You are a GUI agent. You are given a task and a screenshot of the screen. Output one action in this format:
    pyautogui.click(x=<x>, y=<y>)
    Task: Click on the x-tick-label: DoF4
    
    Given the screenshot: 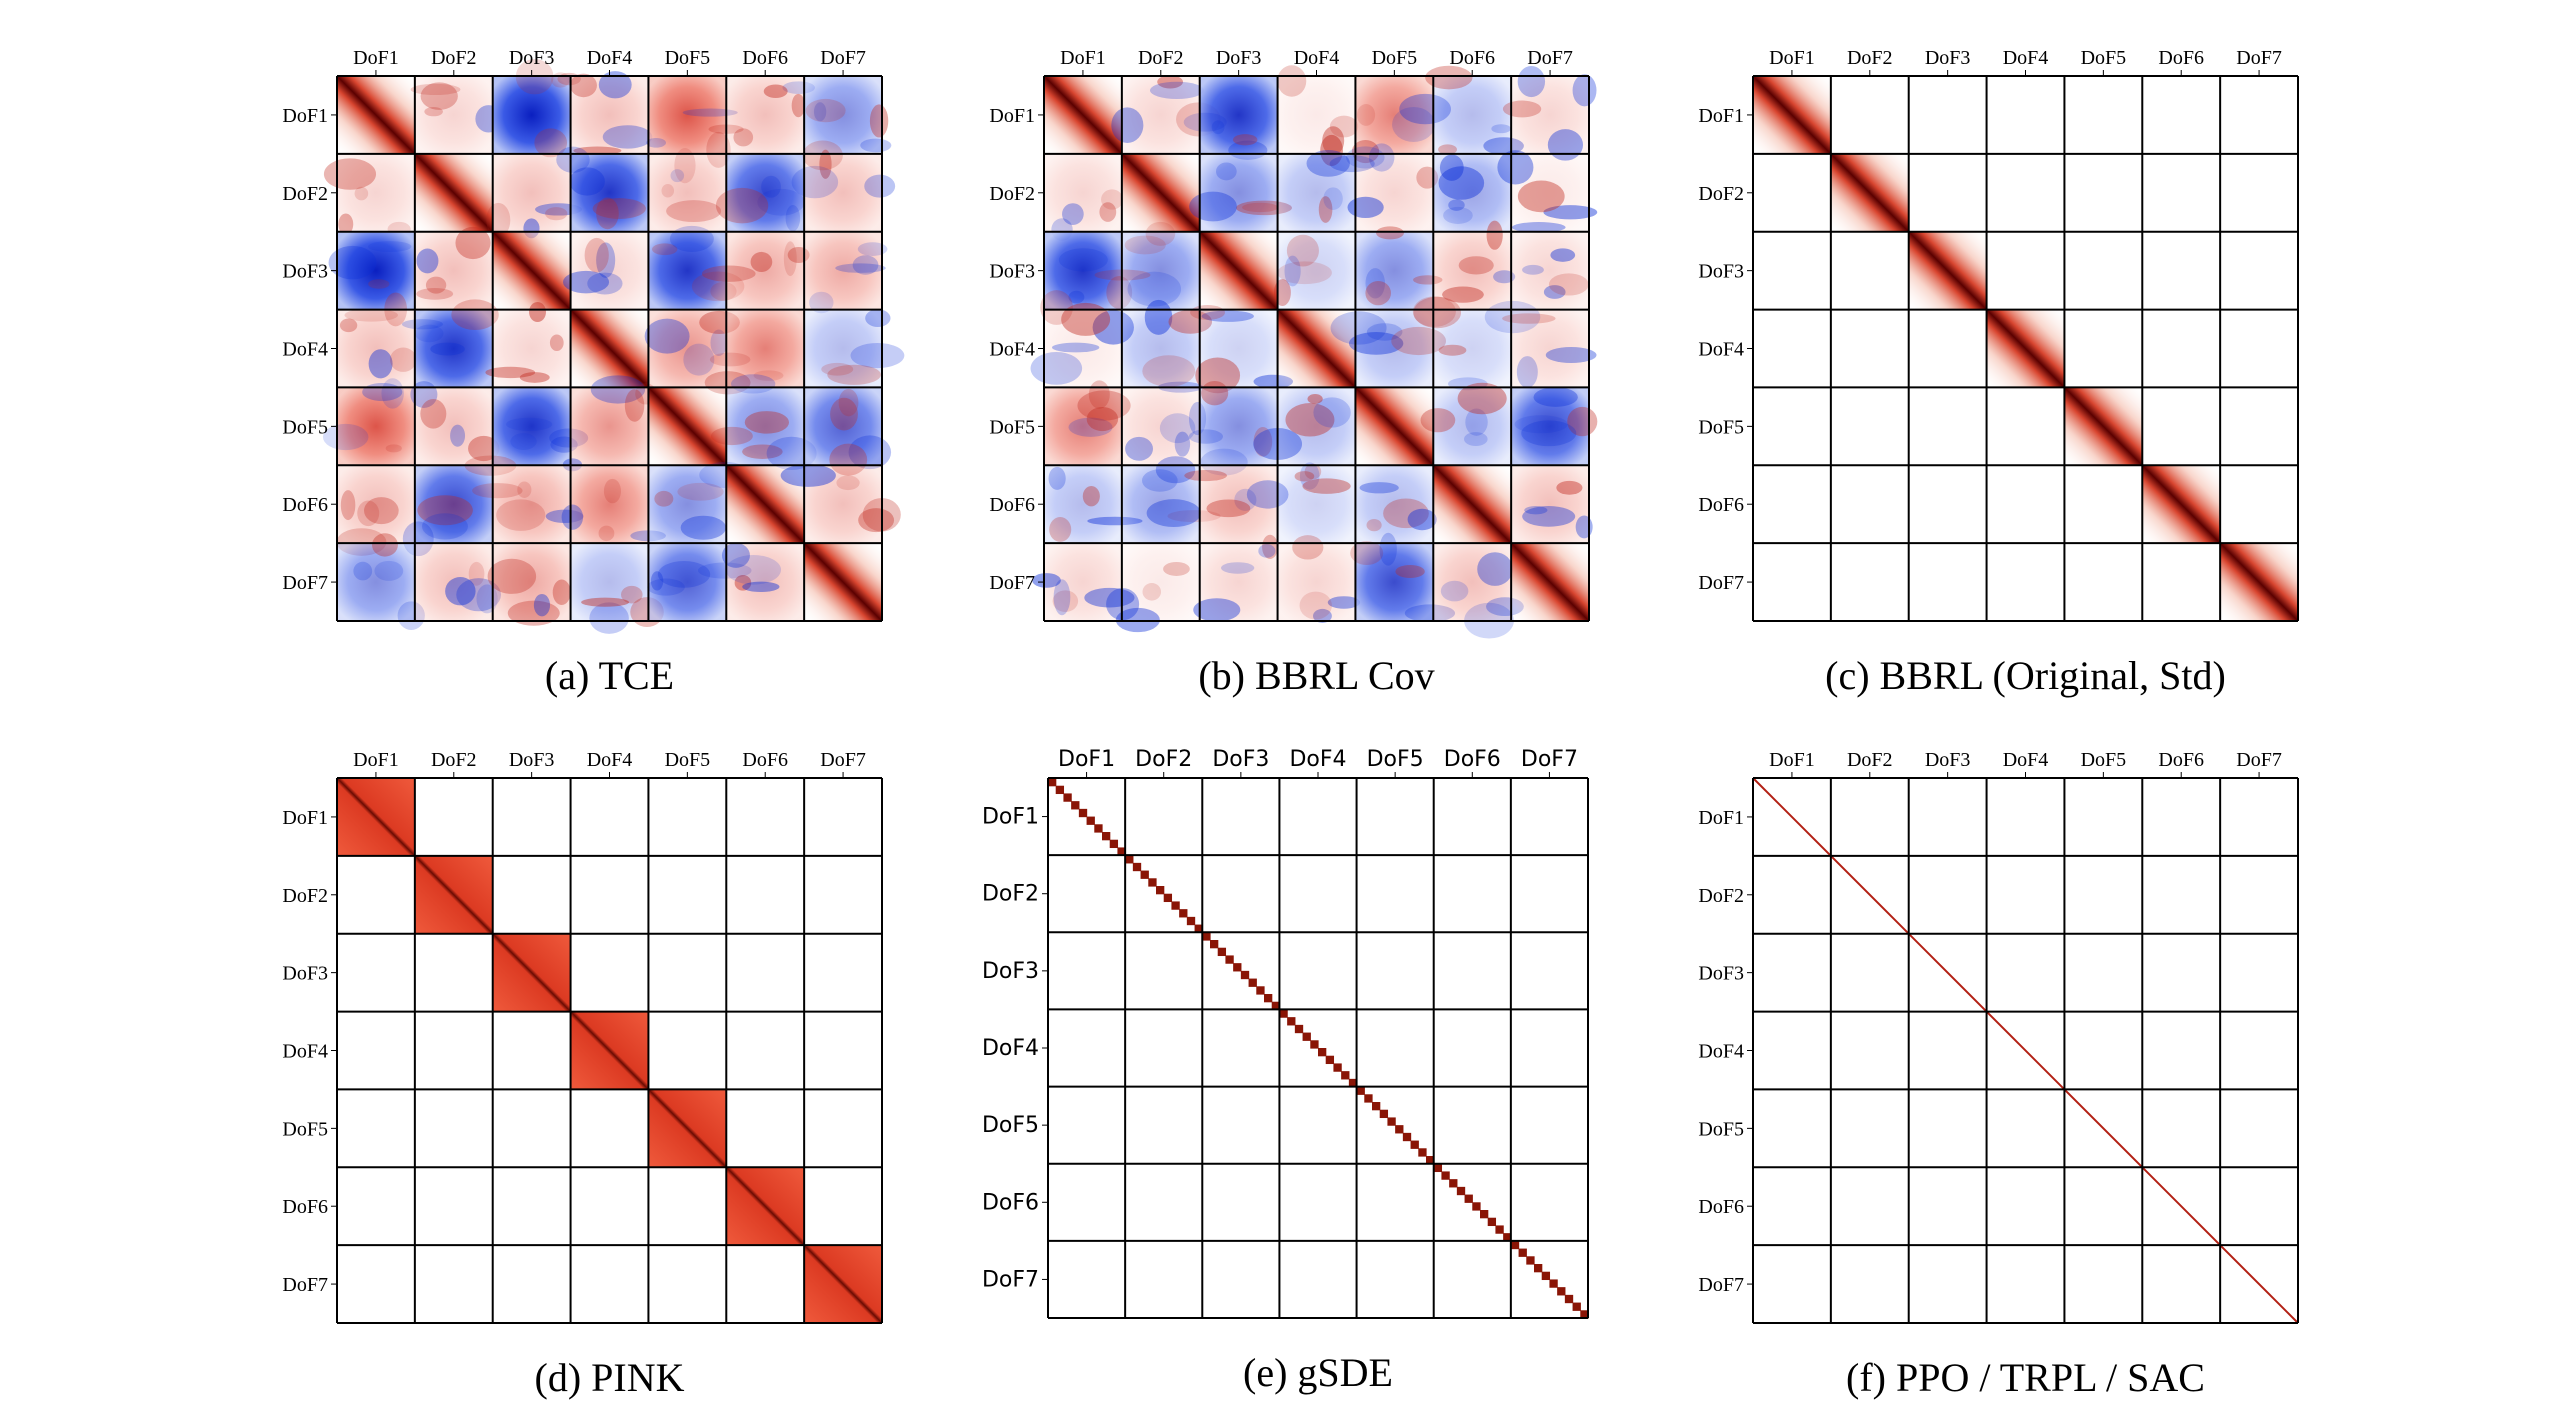 What is the action you would take?
    pyautogui.click(x=2026, y=58)
    